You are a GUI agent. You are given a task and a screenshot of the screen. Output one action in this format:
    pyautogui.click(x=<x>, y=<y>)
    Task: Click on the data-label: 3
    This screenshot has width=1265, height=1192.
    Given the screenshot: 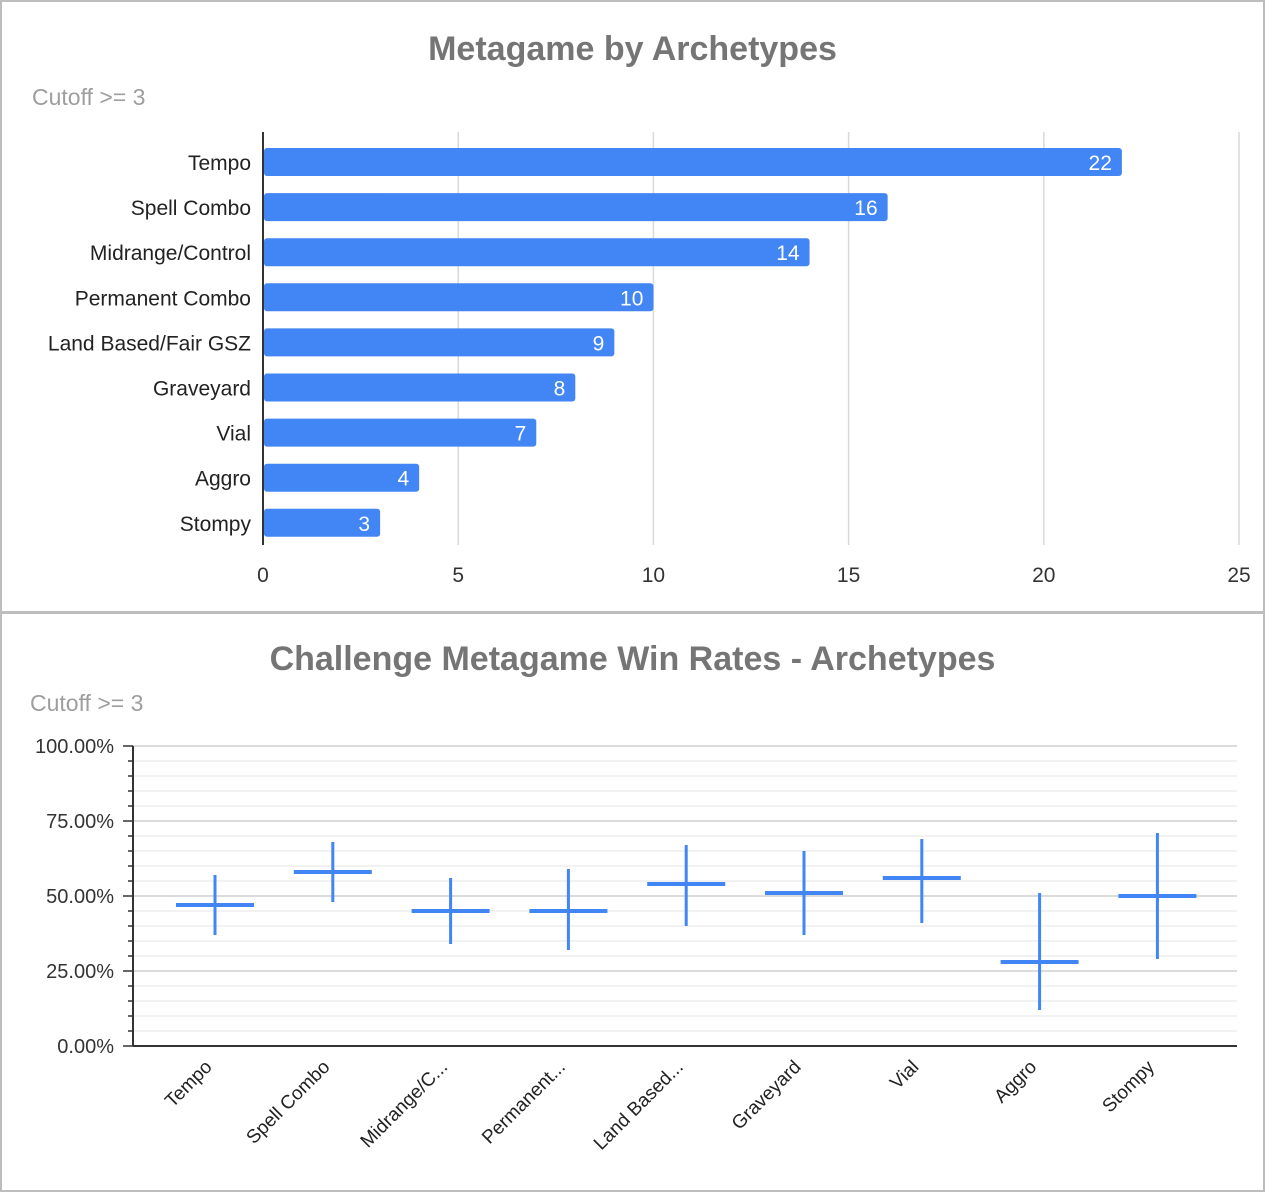 What is the action you would take?
    pyautogui.click(x=364, y=524)
    